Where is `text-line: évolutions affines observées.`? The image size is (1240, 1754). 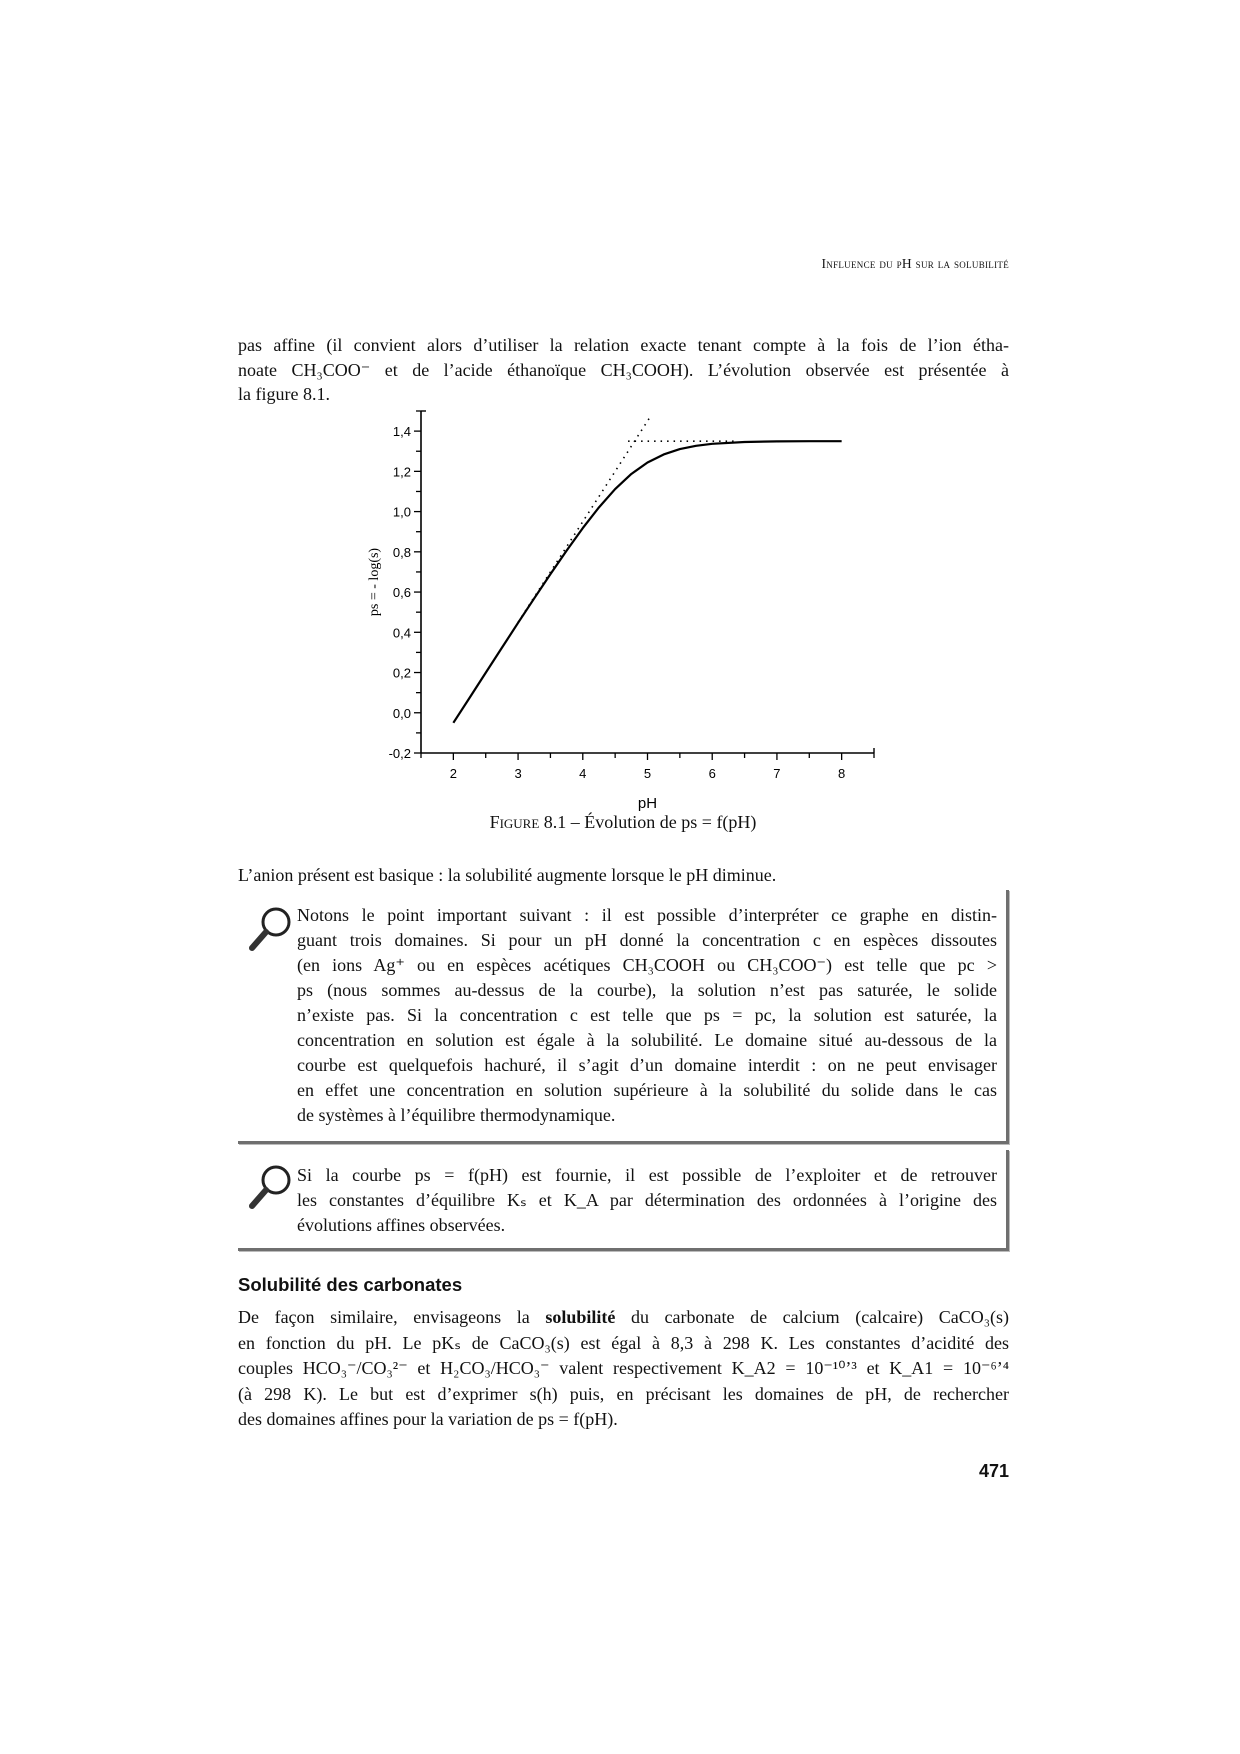
text-line: évolutions affines observées. is located at coordinates (401, 1225).